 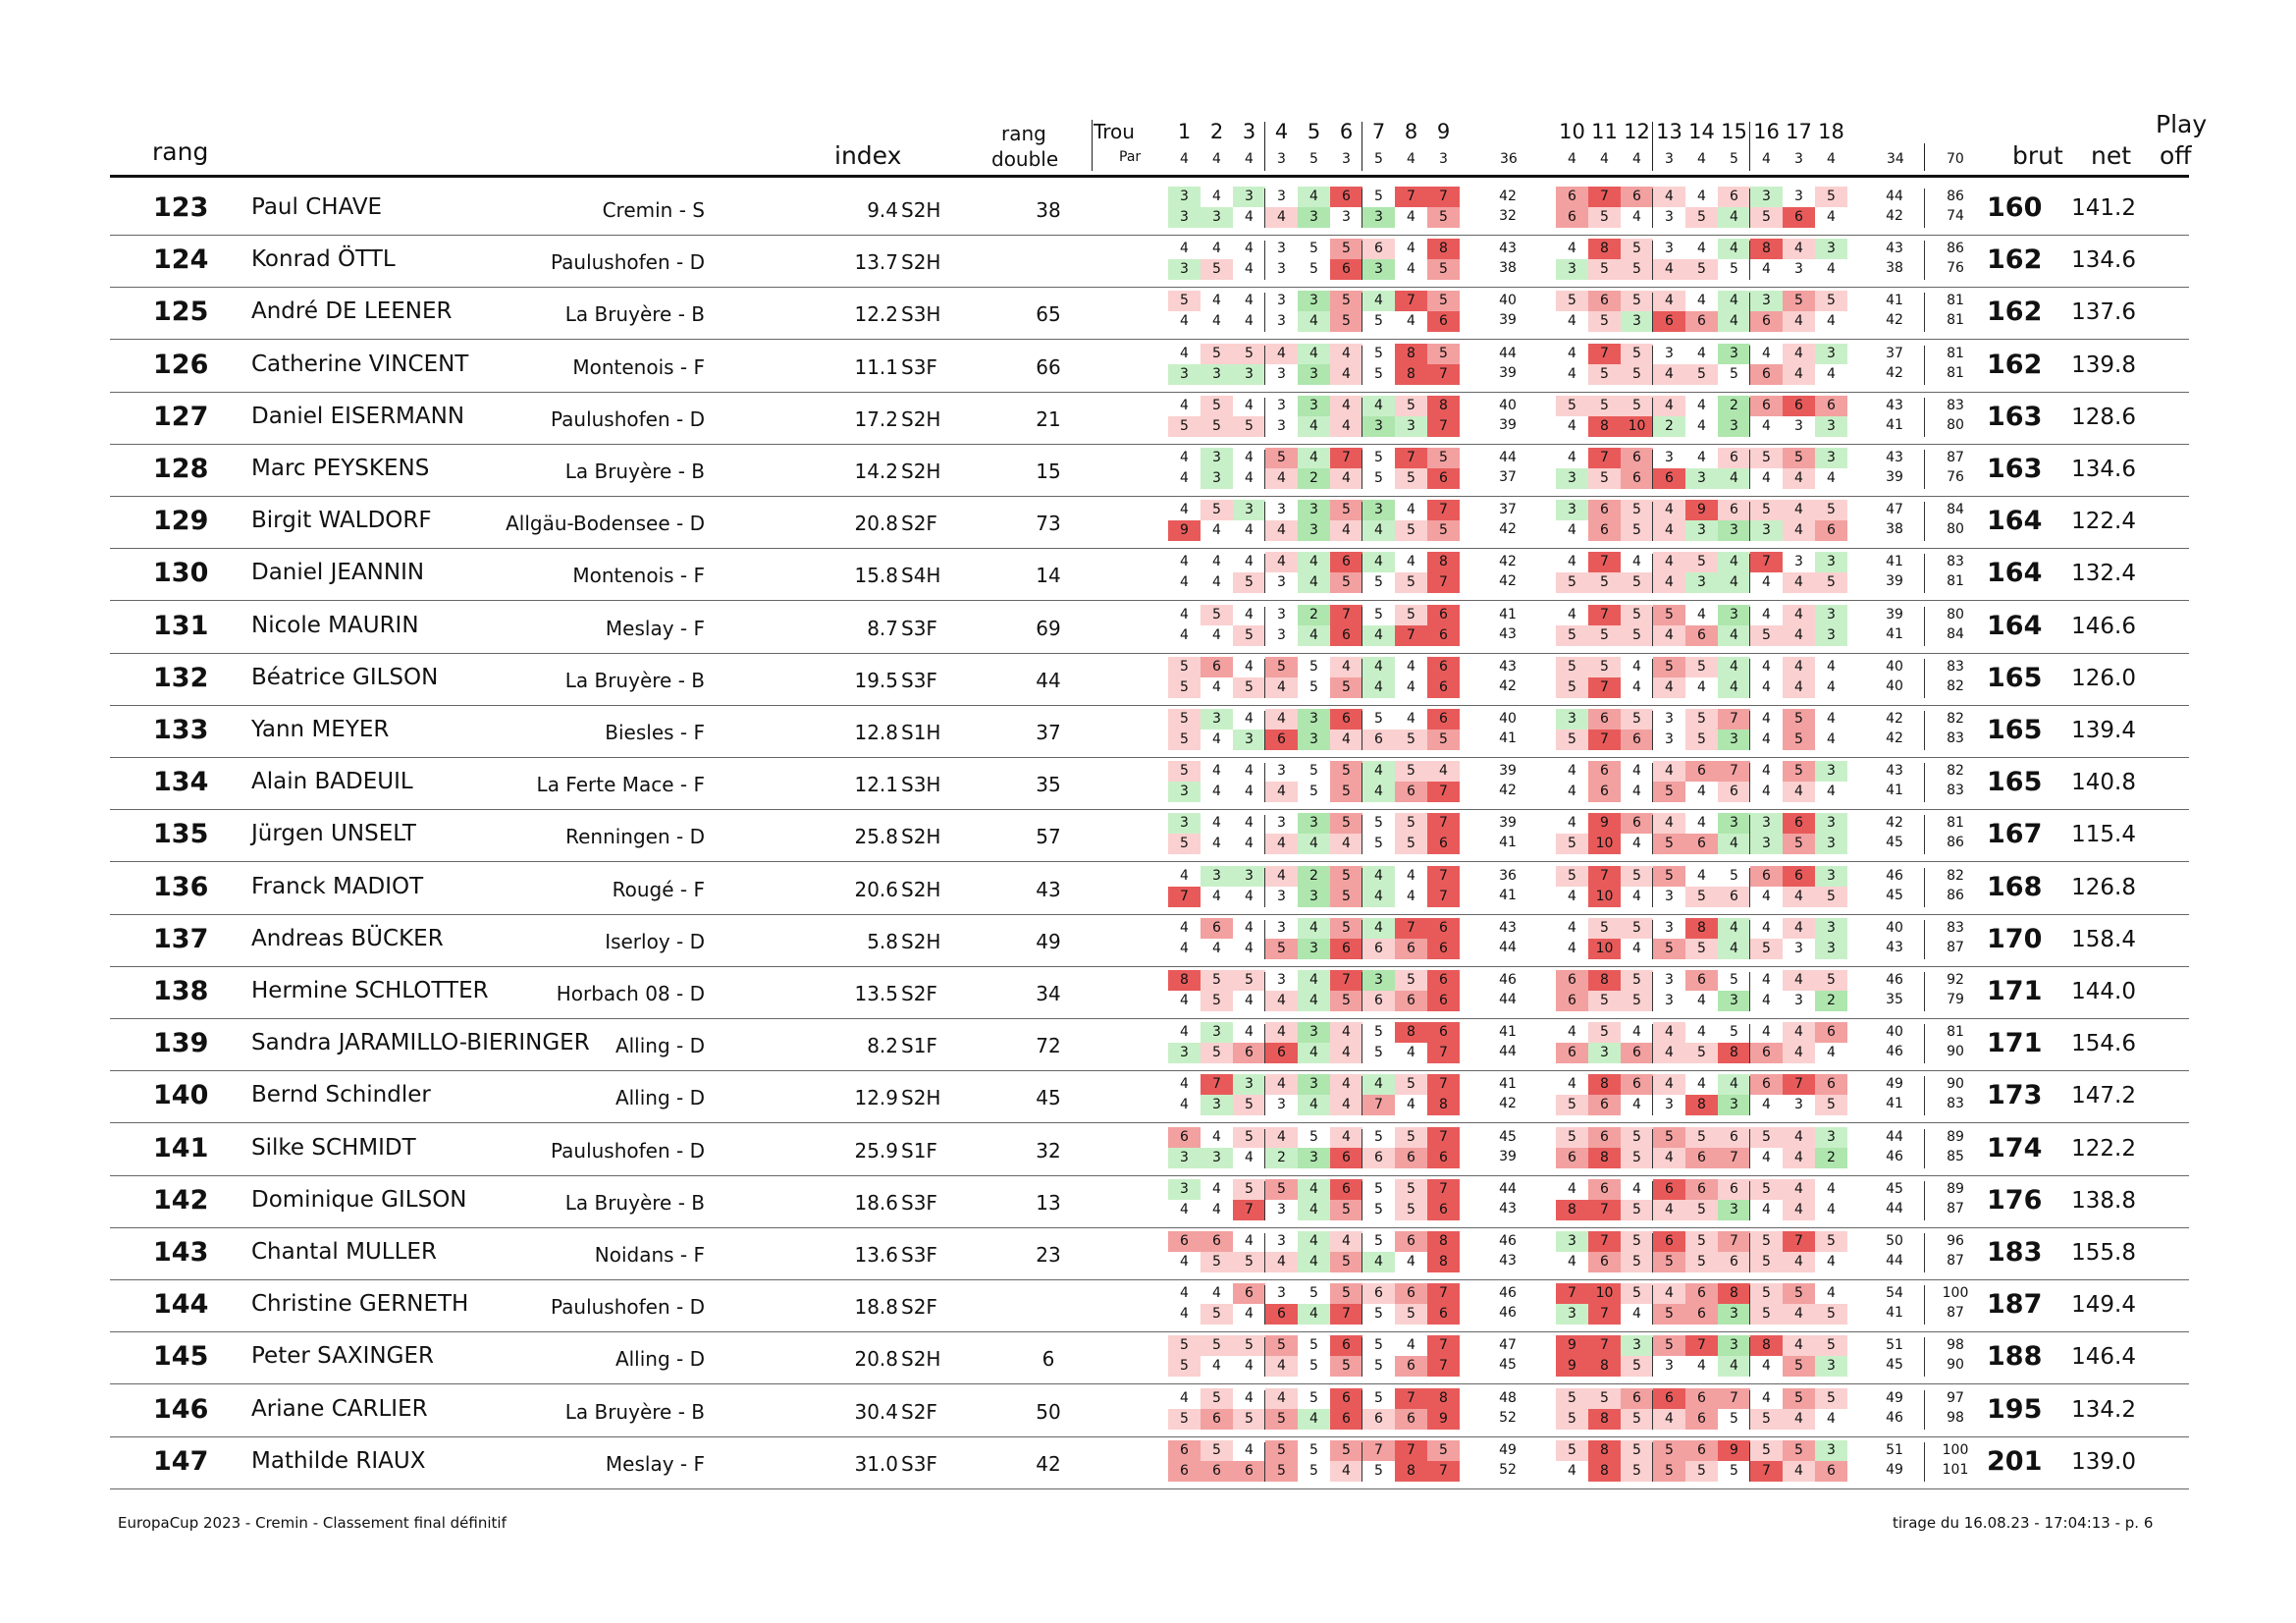 What do you see at coordinates (2015, 1305) in the screenshot?
I see `brut-score: 187` at bounding box center [2015, 1305].